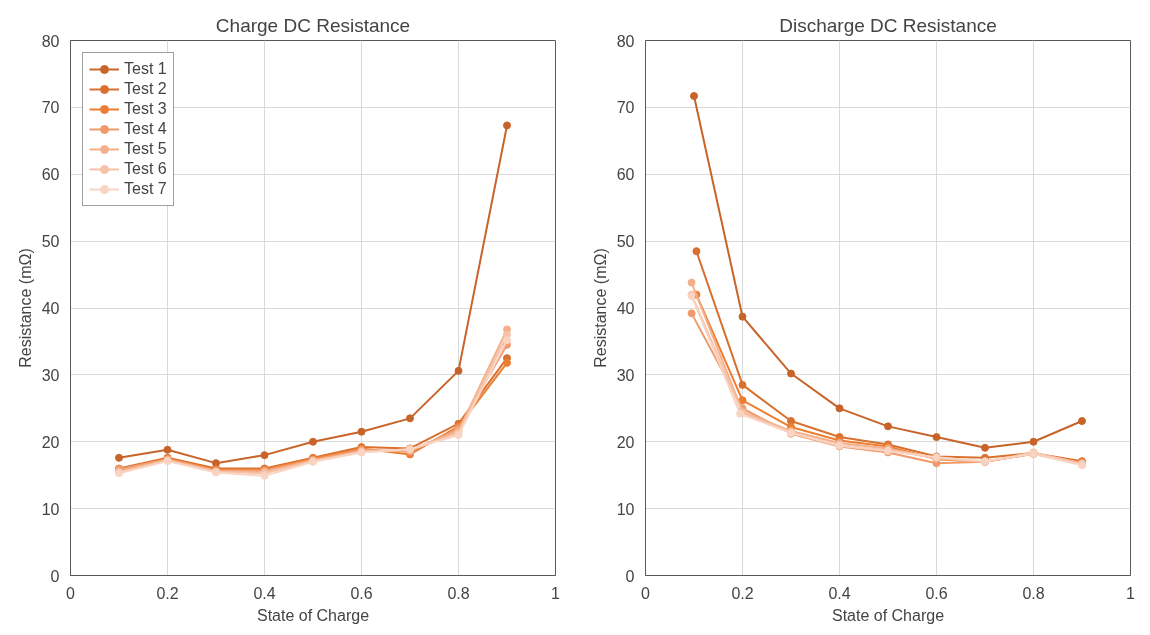 This screenshot has width=1150, height=635. I want to click on legend-label: Test 6, so click(145, 169).